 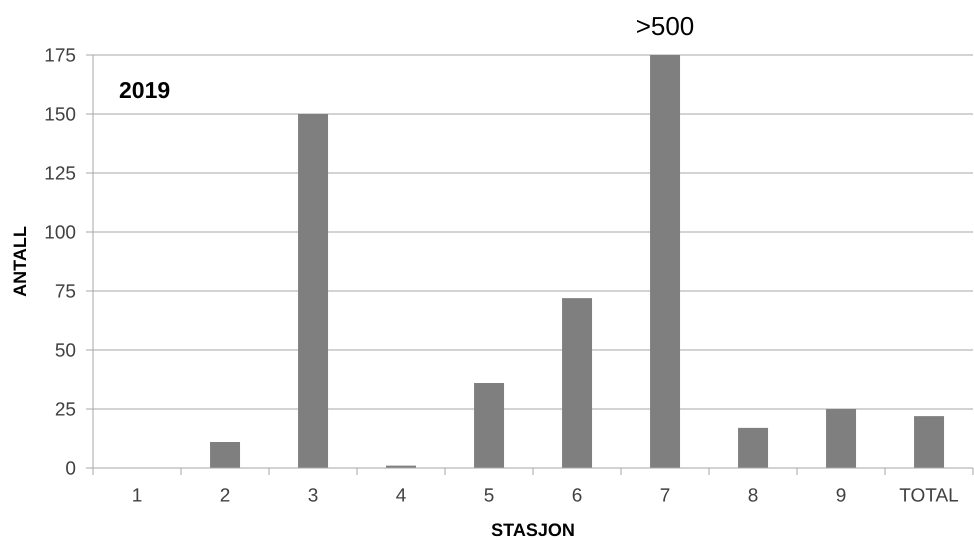 I want to click on x-tick-label: 3, so click(x=313, y=495).